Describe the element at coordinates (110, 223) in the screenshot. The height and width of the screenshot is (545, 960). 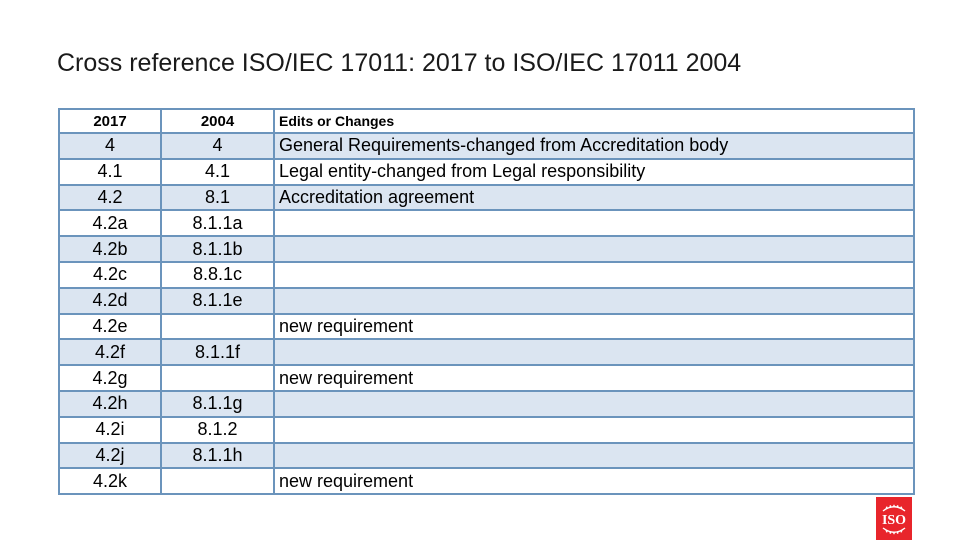
I see `cell-2017-clause: 4.2a` at that location.